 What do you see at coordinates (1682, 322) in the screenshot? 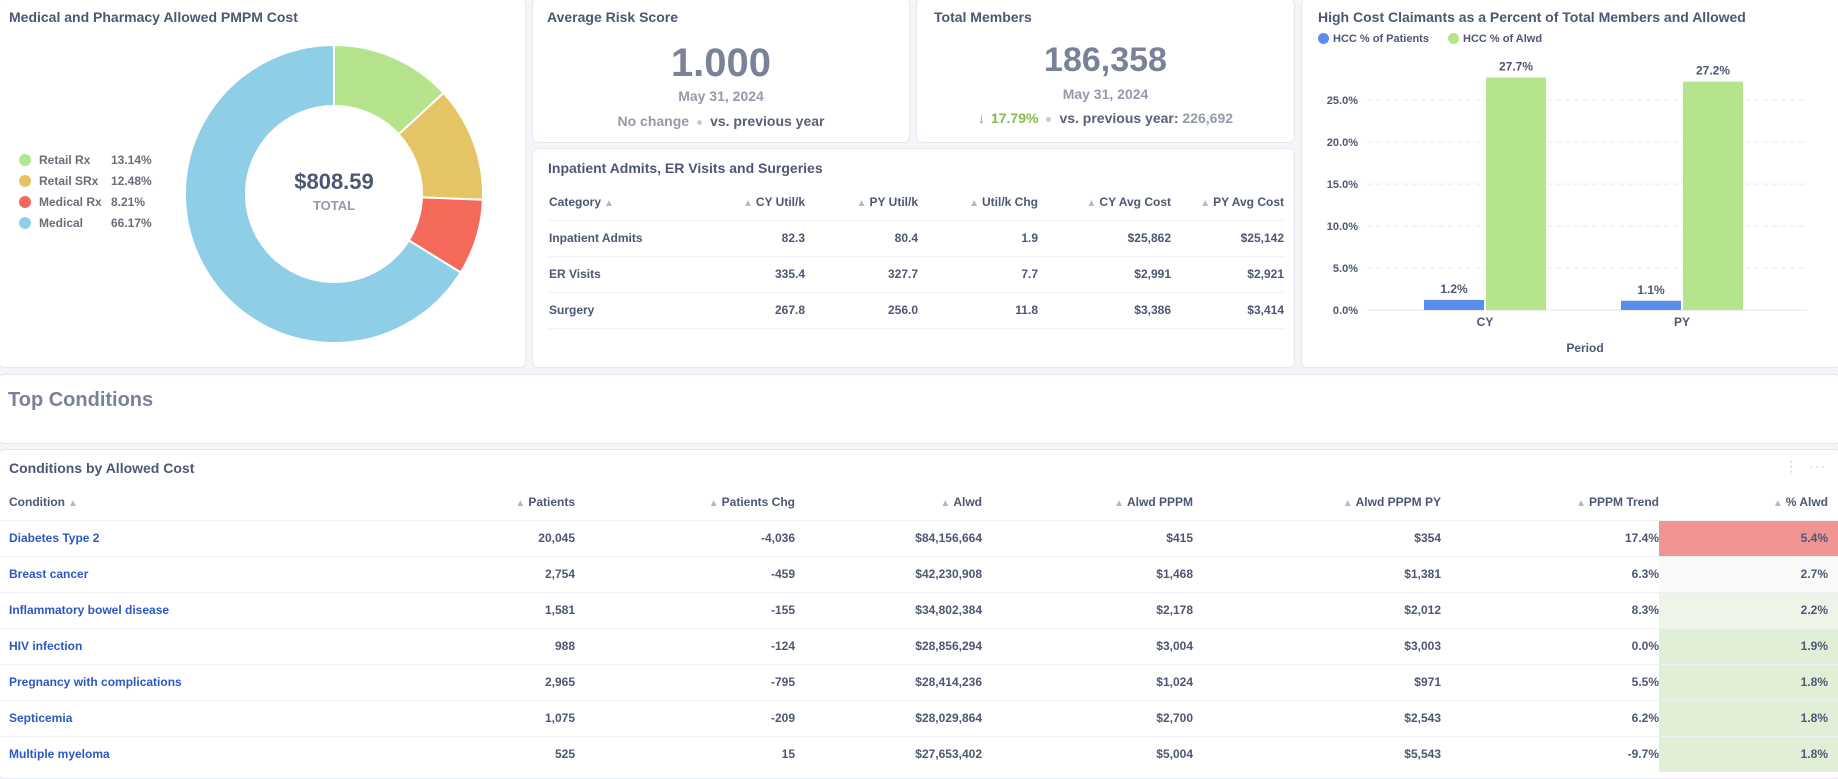
I see `x-tick-label: PY` at bounding box center [1682, 322].